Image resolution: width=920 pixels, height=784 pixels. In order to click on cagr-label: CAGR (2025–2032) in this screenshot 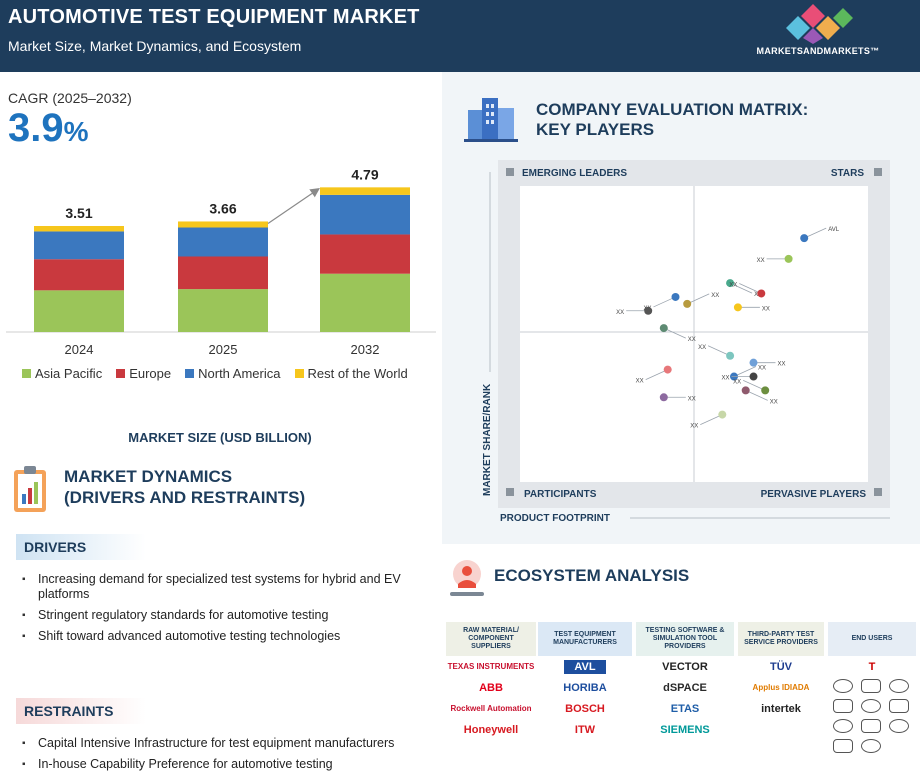, I will do `click(70, 98)`.